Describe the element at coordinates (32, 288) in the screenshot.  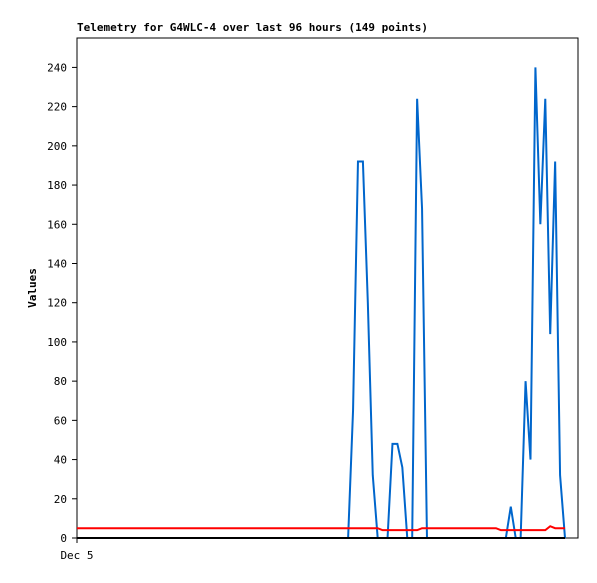
I see `y-axis-label: Values` at that location.